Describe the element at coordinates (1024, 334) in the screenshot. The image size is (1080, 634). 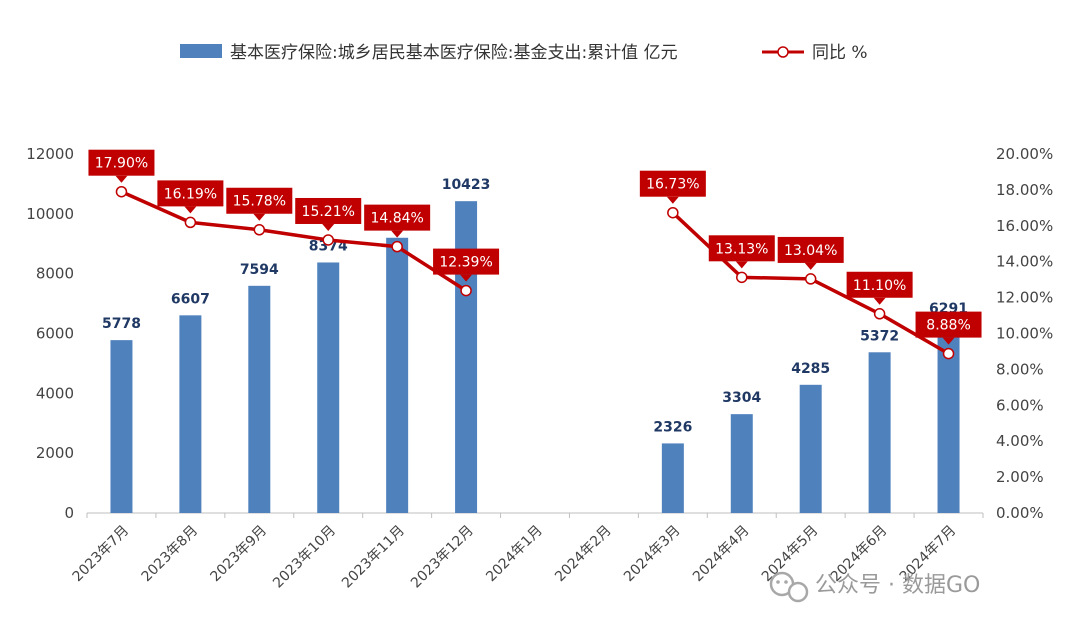
I see `y-right-tick-label: 10.00%` at that location.